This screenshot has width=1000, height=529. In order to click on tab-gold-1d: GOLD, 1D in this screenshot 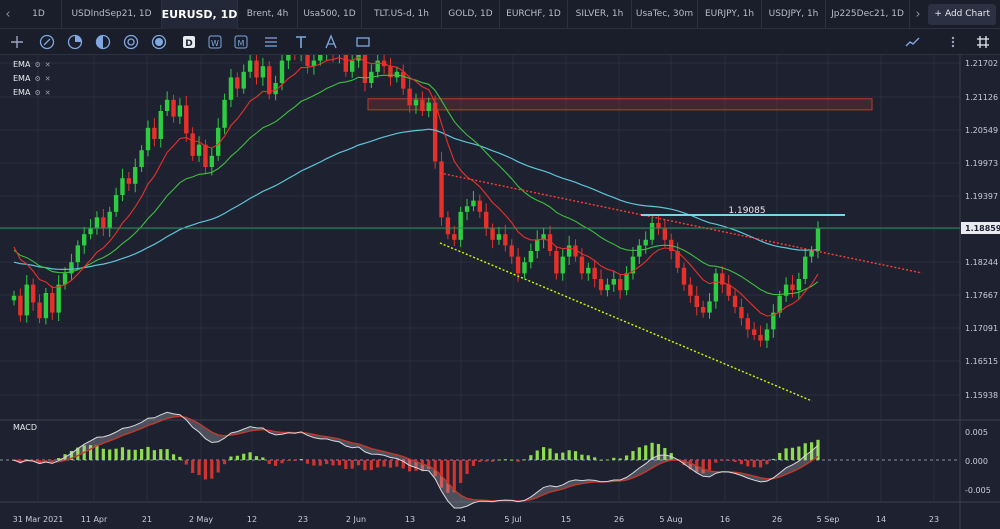, I will do `click(471, 14)`.